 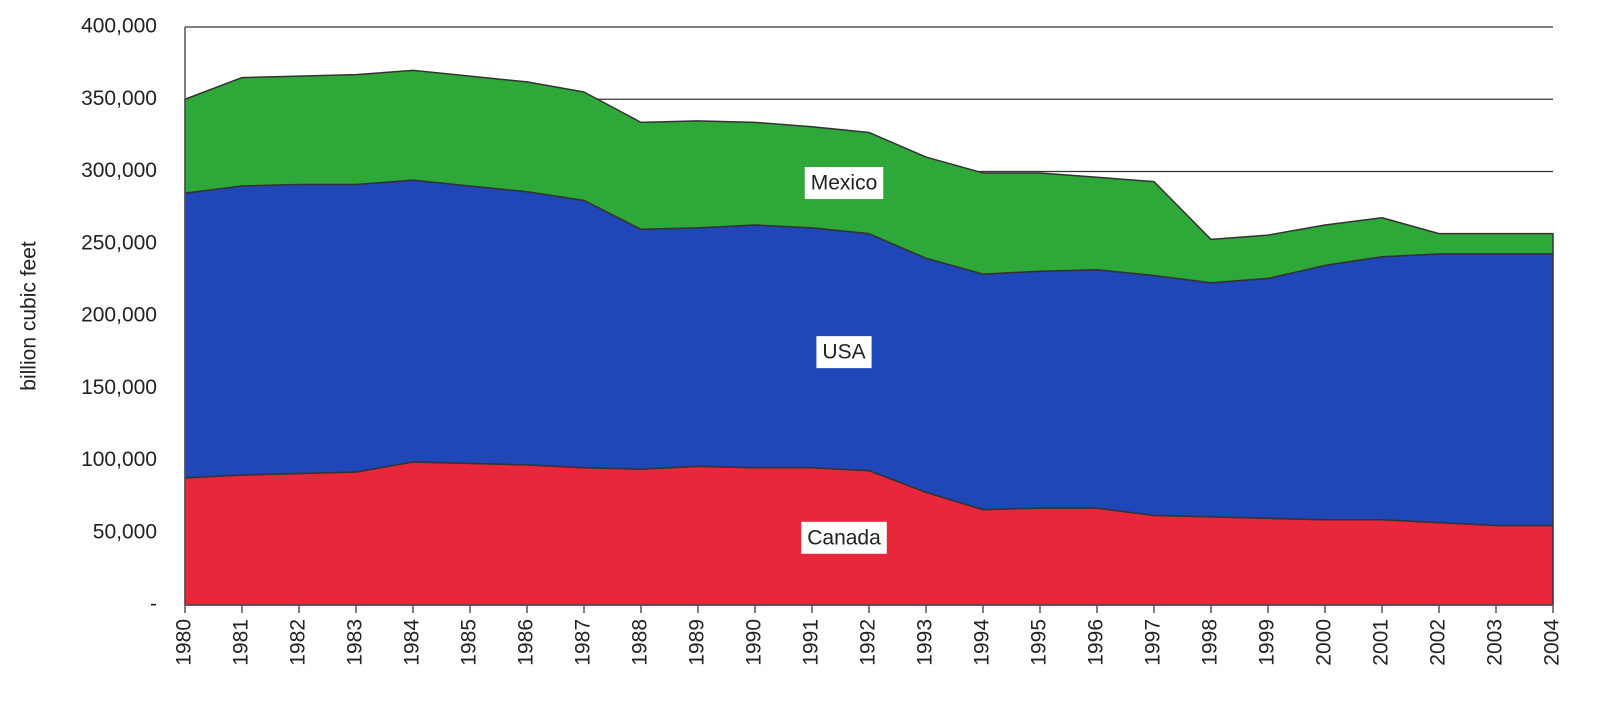 What do you see at coordinates (119, 242) in the screenshot?
I see `y-tick-label: 250,000` at bounding box center [119, 242].